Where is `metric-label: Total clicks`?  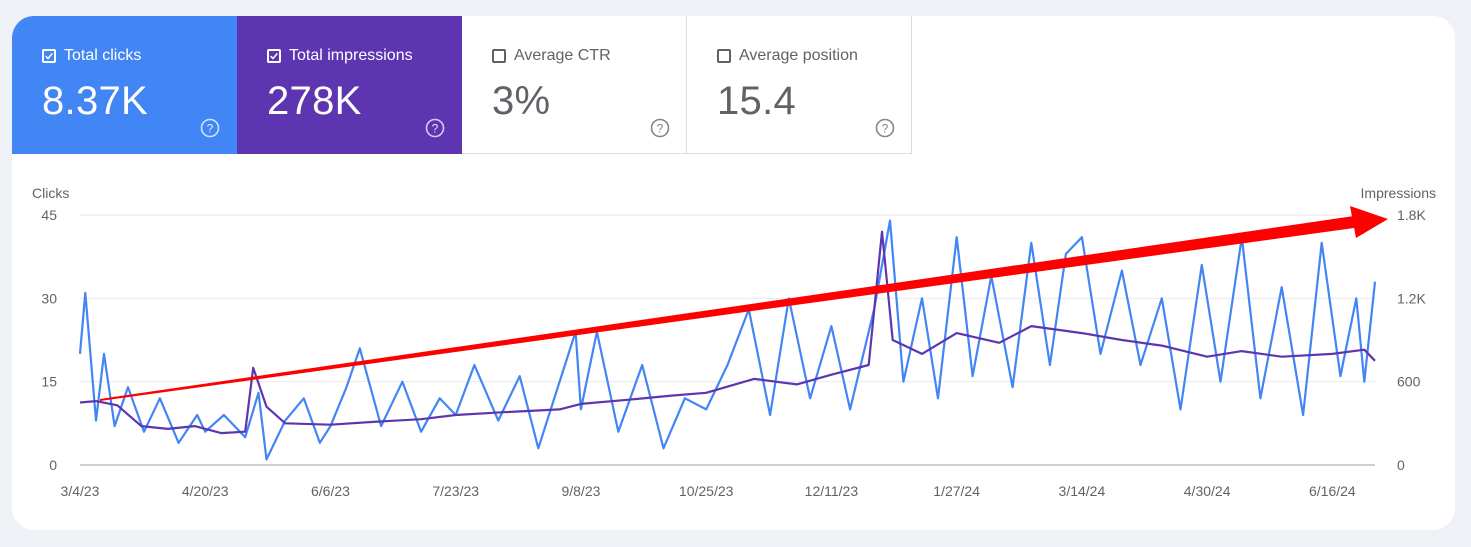
metric-label: Total clicks is located at coordinates (103, 55).